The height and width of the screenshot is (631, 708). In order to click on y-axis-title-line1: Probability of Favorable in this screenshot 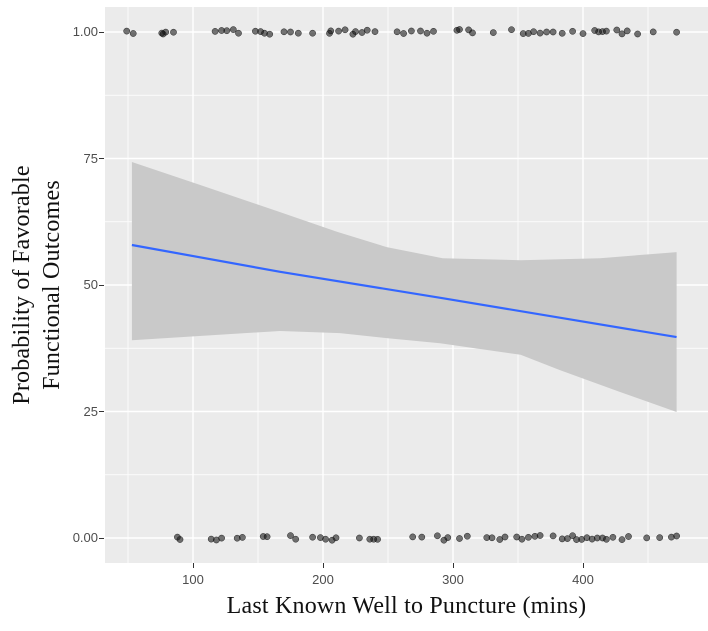, I will do `click(22, 285)`.